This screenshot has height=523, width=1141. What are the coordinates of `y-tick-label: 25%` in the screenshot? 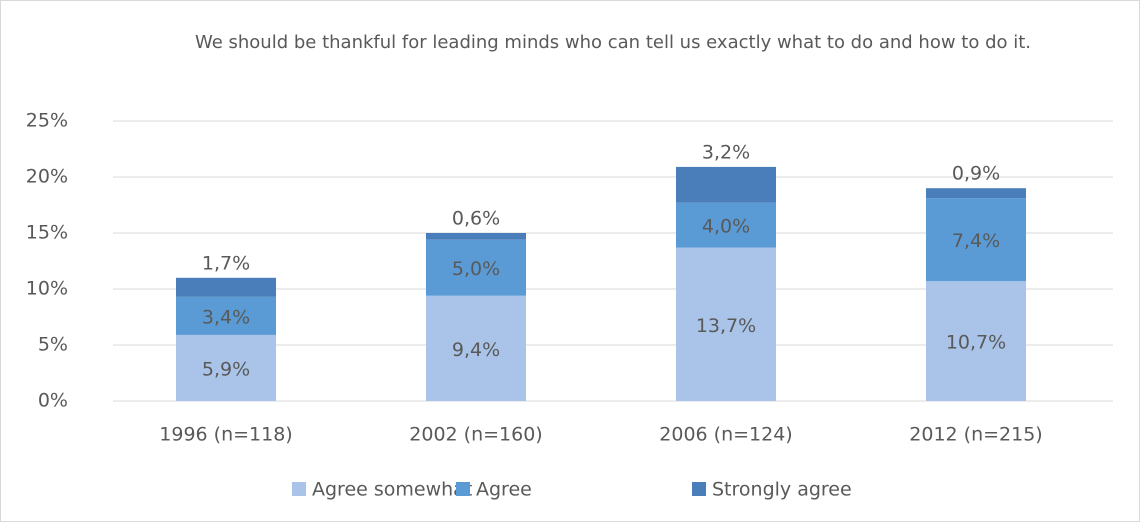 It's located at (47, 121).